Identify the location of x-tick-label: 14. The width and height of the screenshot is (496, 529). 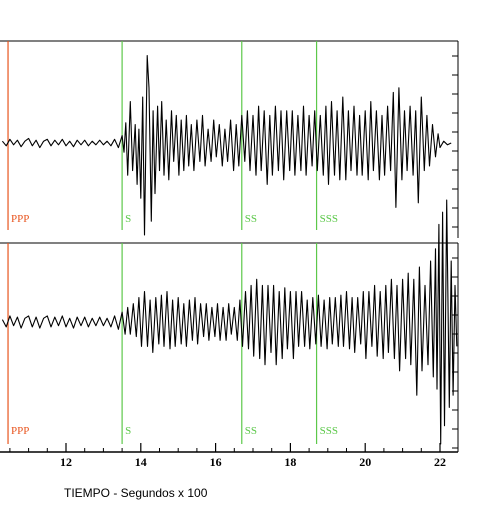
(141, 462).